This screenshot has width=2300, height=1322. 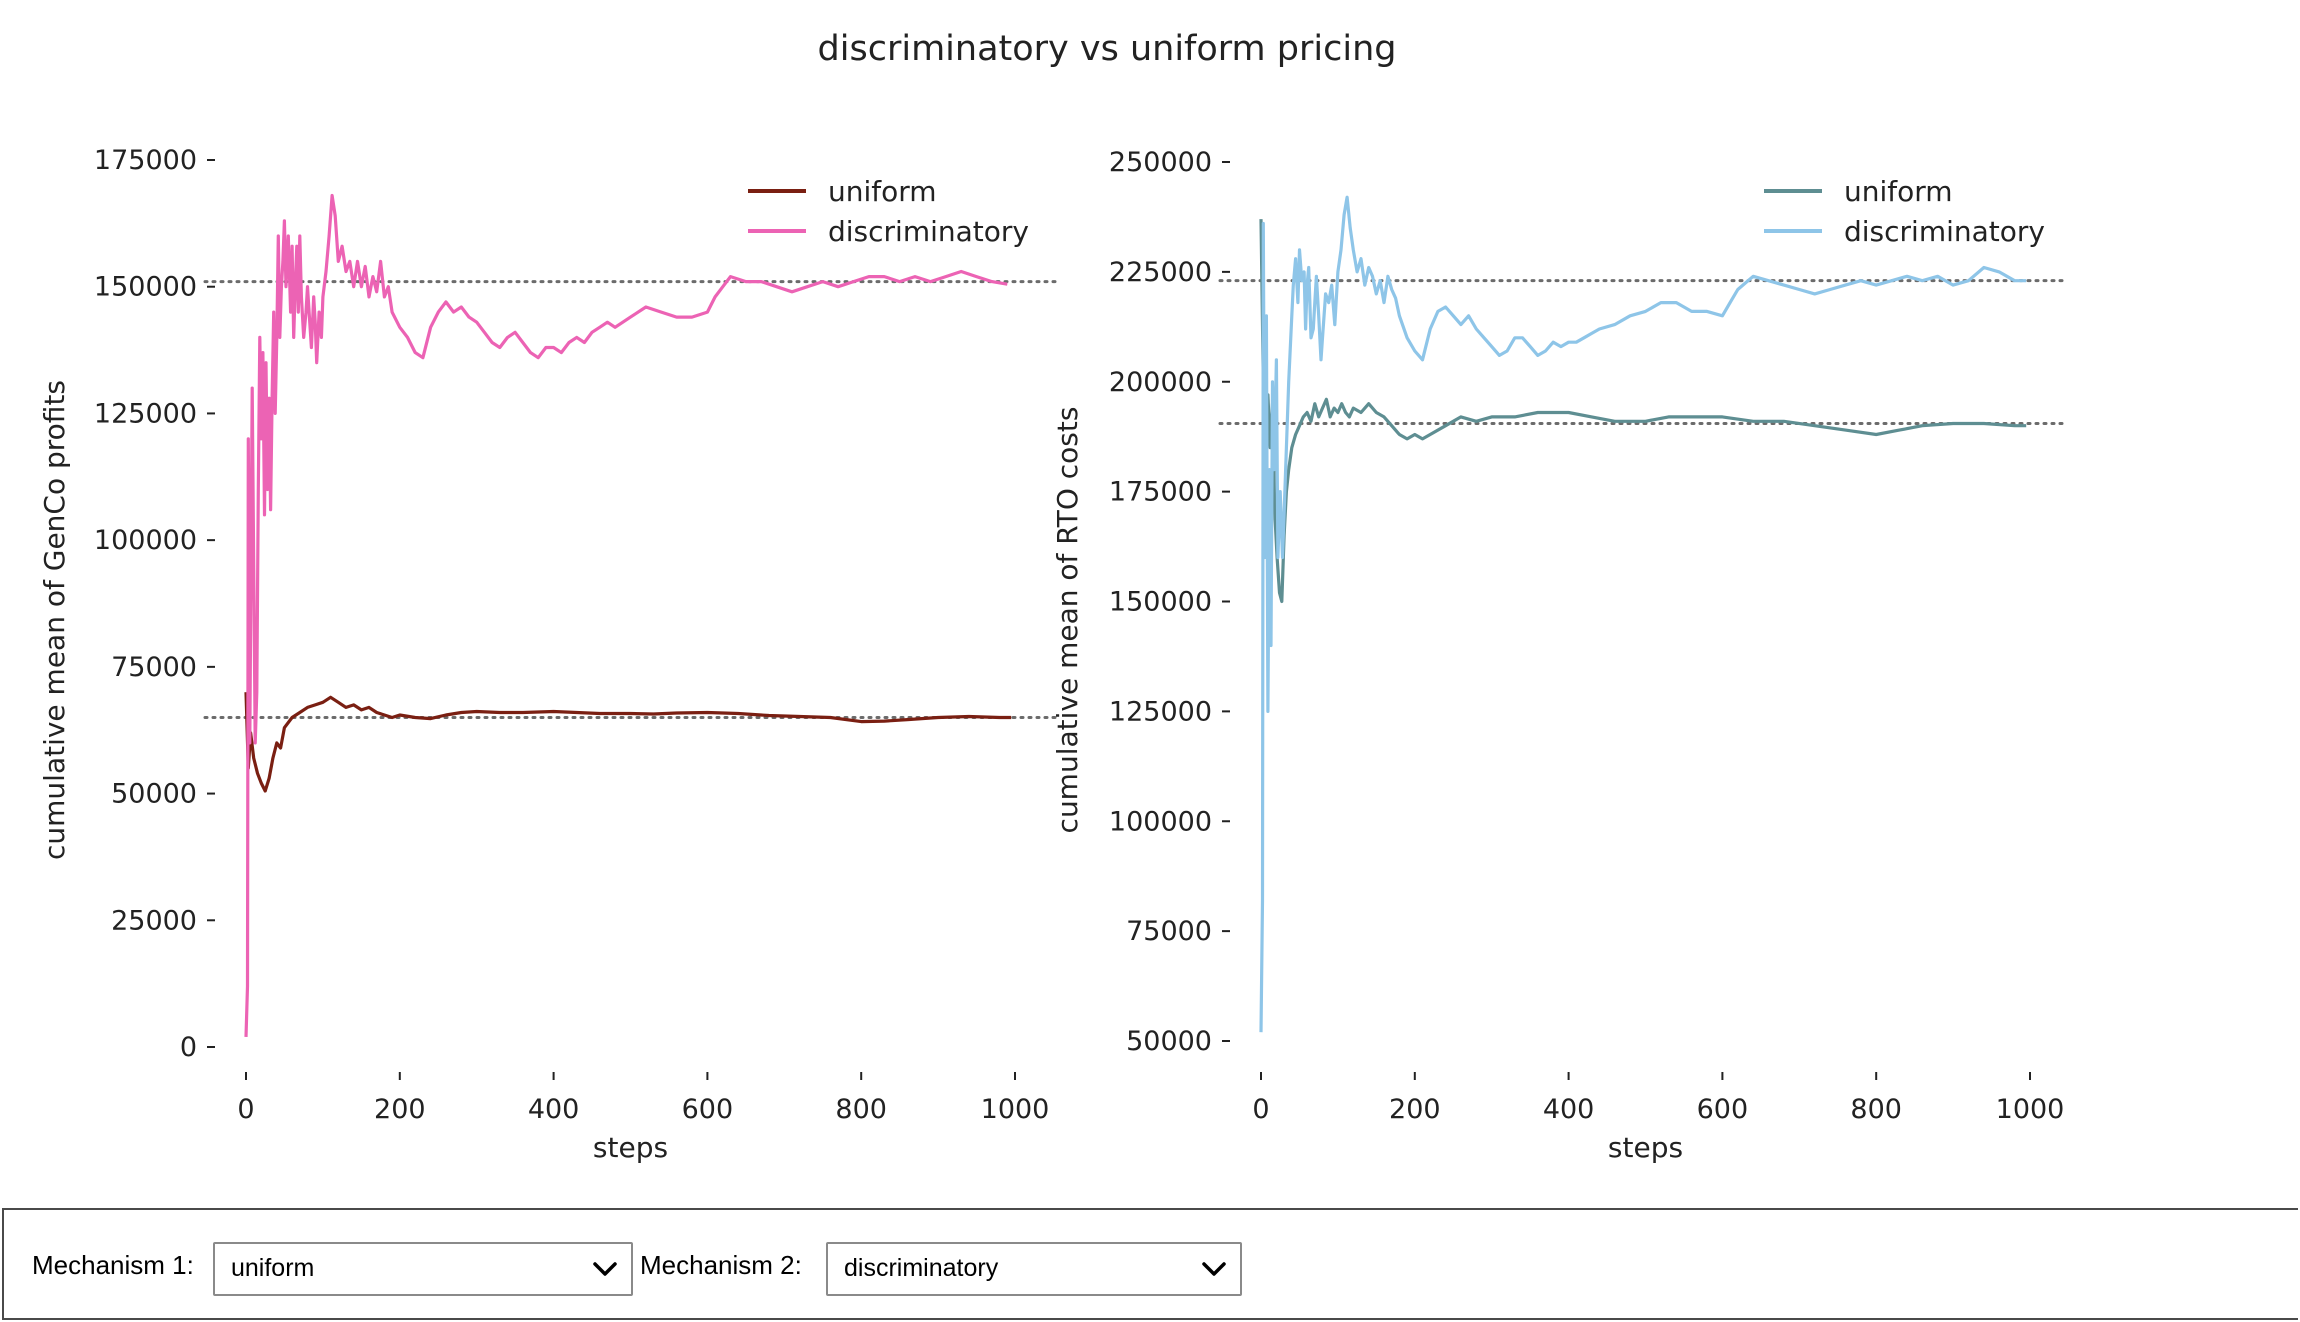 I want to click on y-axis-label: cumulative mean of RTO costs, so click(x=1067, y=620).